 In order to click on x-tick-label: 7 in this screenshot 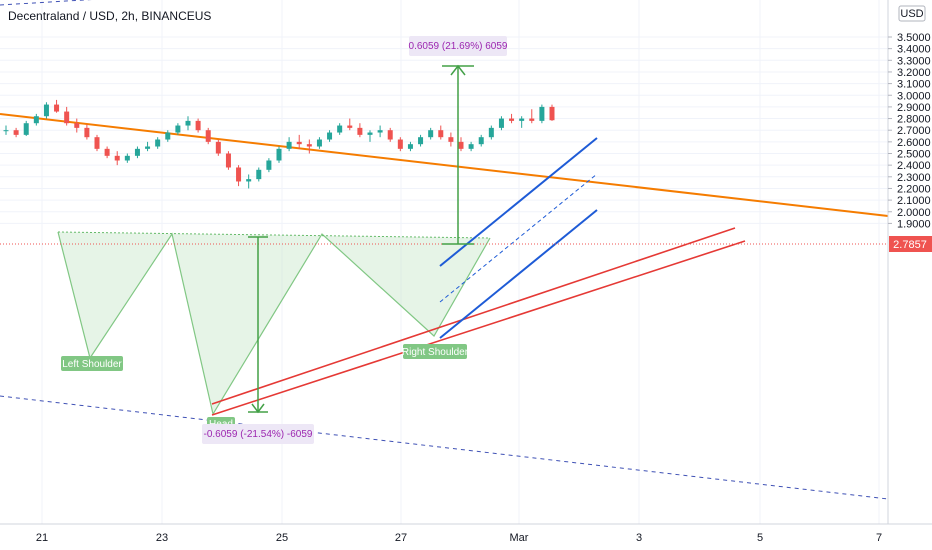, I will do `click(879, 538)`.